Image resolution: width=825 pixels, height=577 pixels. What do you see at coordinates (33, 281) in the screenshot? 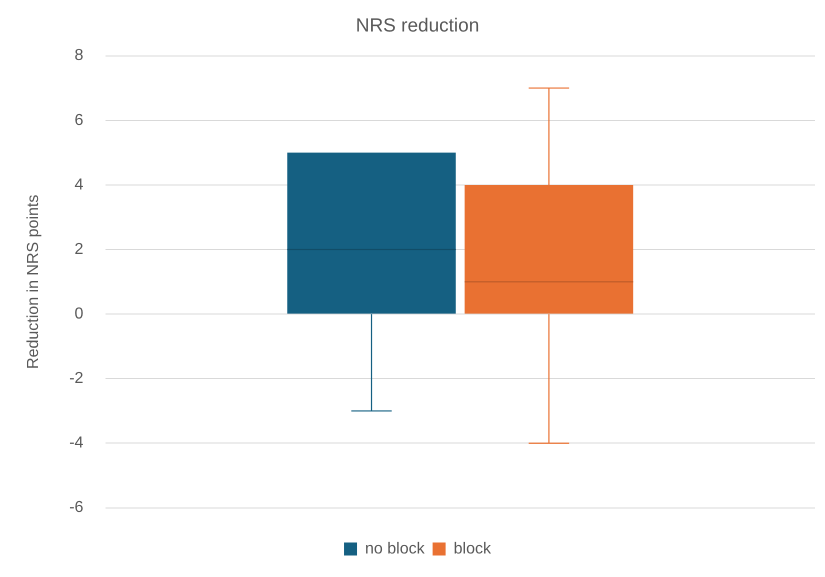
I see `y-axis-title: Reduction in NRS points` at bounding box center [33, 281].